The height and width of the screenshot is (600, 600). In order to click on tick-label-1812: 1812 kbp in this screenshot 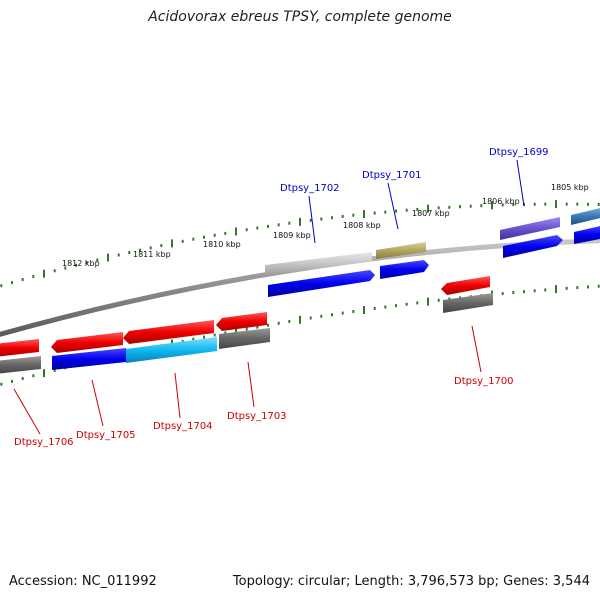, I will do `click(81, 263)`.